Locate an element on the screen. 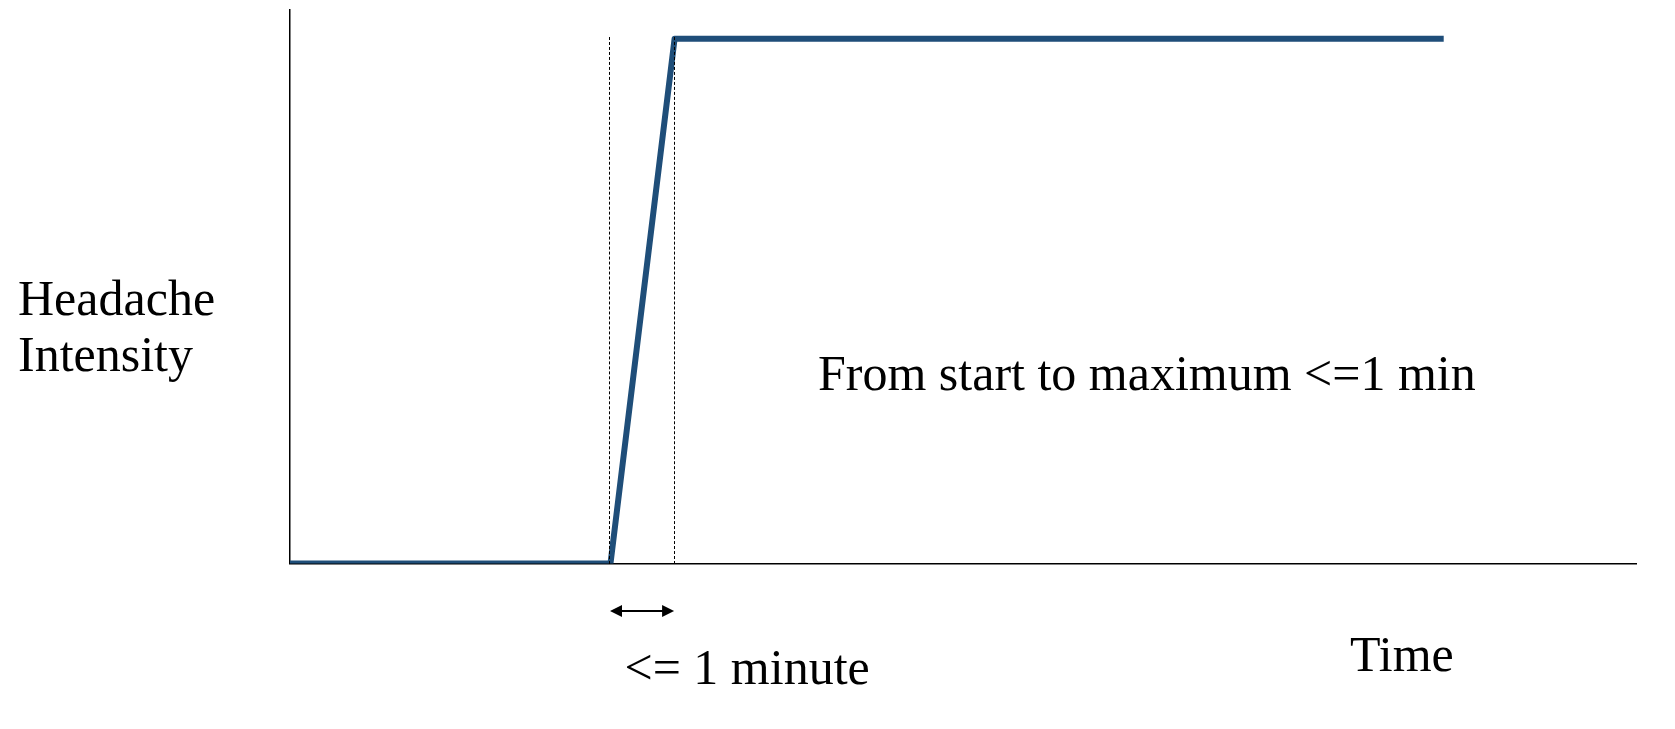 This screenshot has width=1675, height=729. annotation: From start to maximum <=1 min is located at coordinates (1147, 373).